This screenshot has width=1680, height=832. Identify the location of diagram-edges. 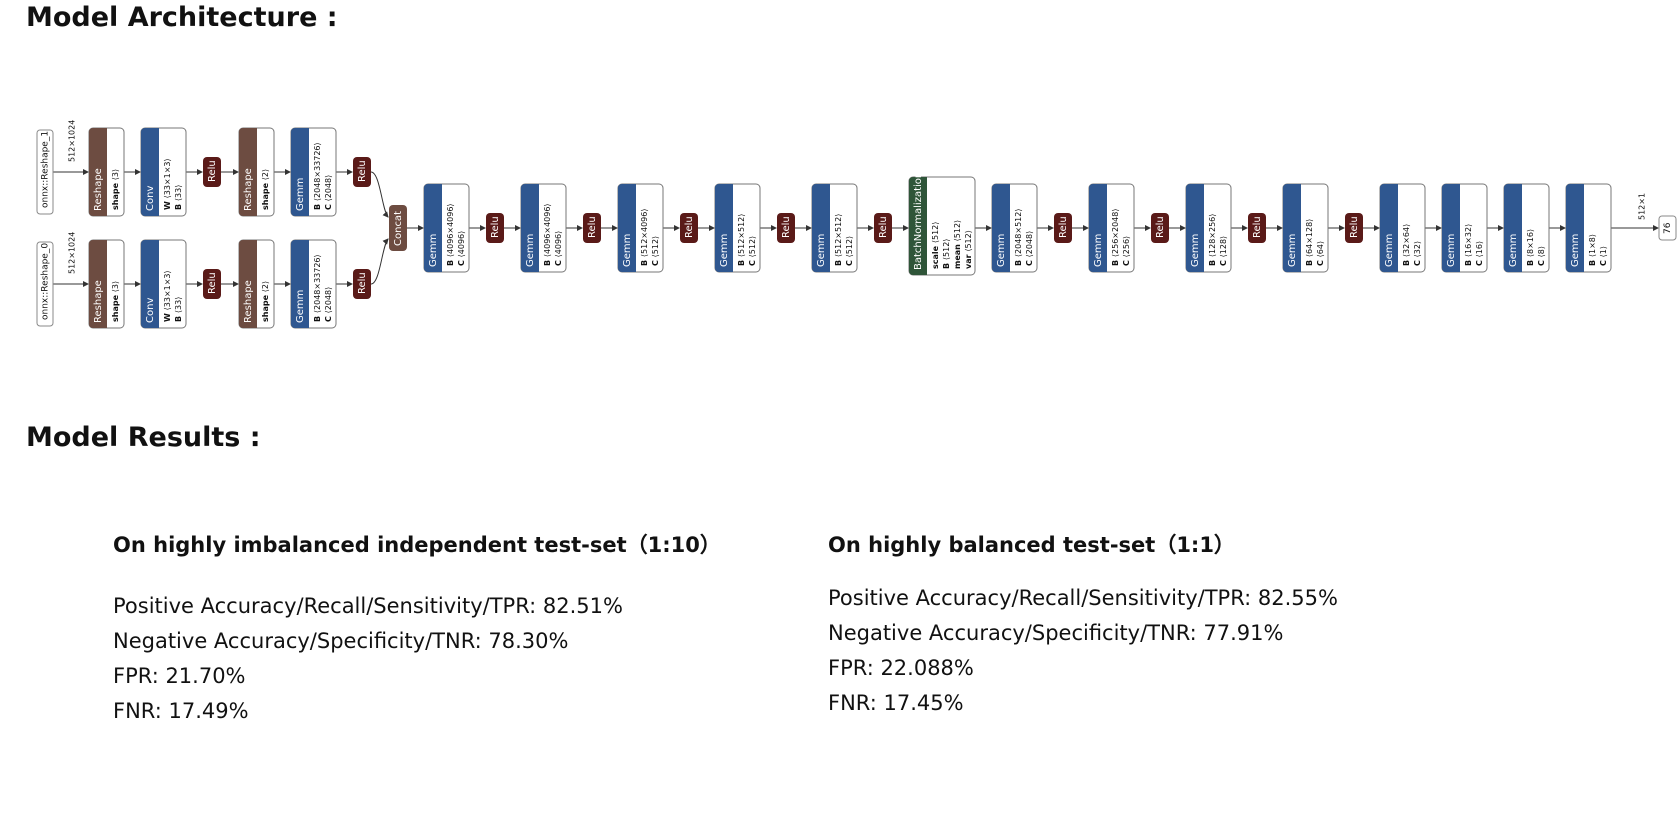
(856, 228).